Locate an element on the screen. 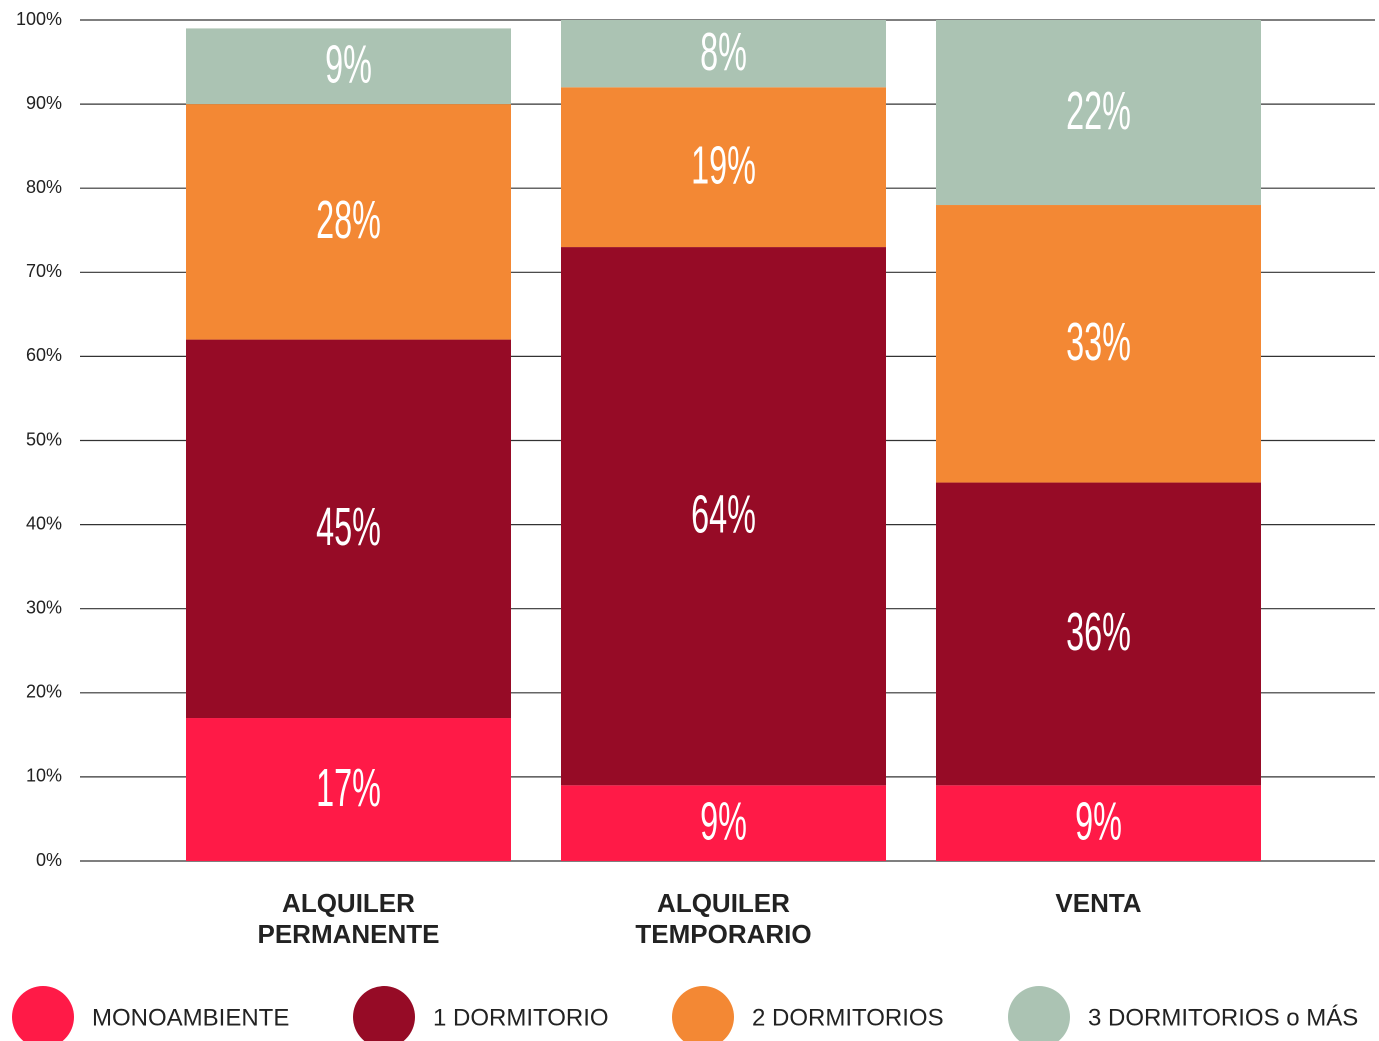 This screenshot has width=1379, height=1041. value-label: 64% is located at coordinates (723, 514).